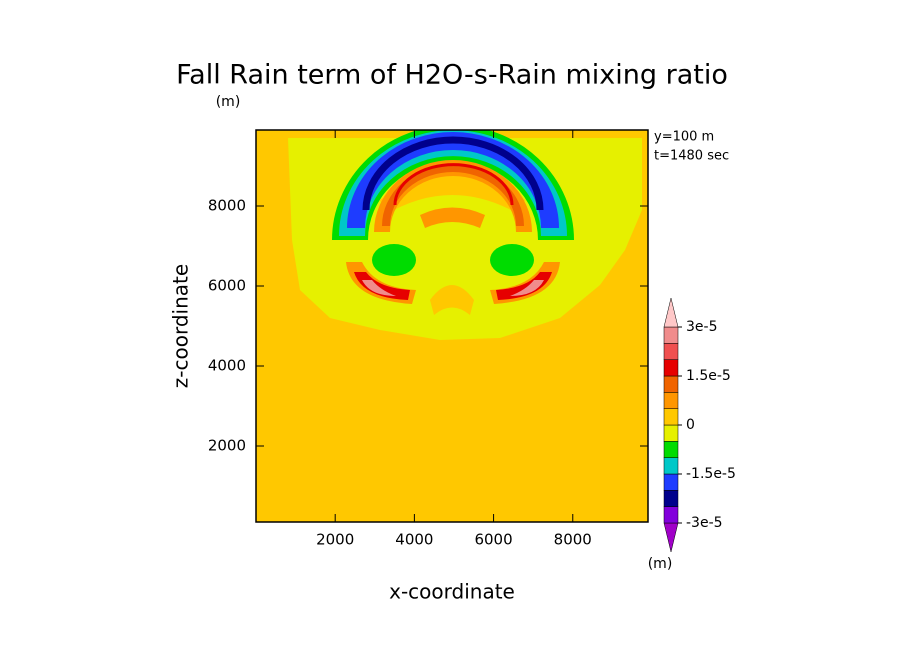 This screenshot has width=904, height=654. What do you see at coordinates (227, 366) in the screenshot?
I see `y-tick-label: 4000` at bounding box center [227, 366].